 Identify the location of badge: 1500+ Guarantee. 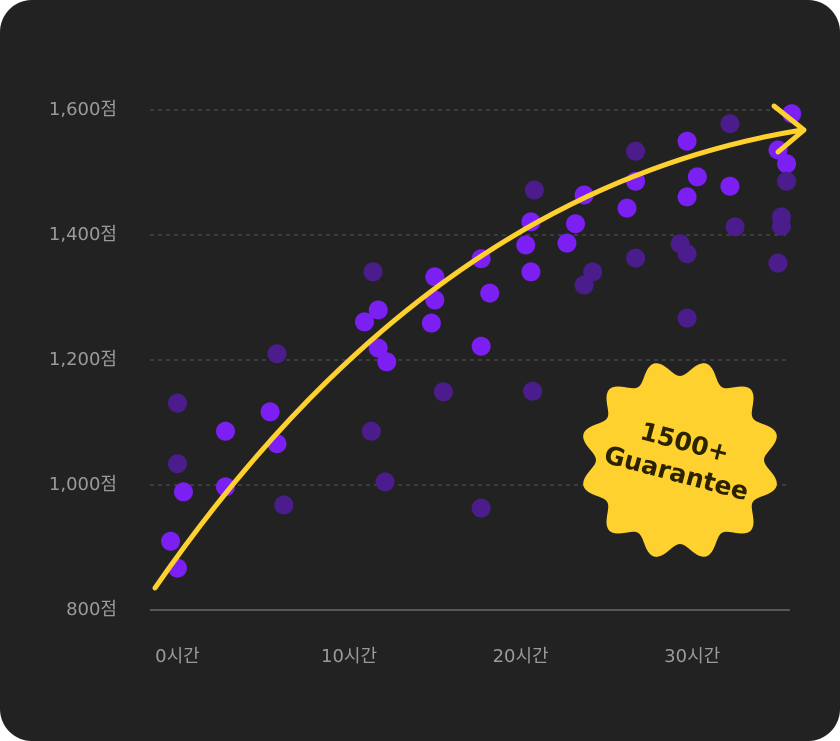
(680, 460).